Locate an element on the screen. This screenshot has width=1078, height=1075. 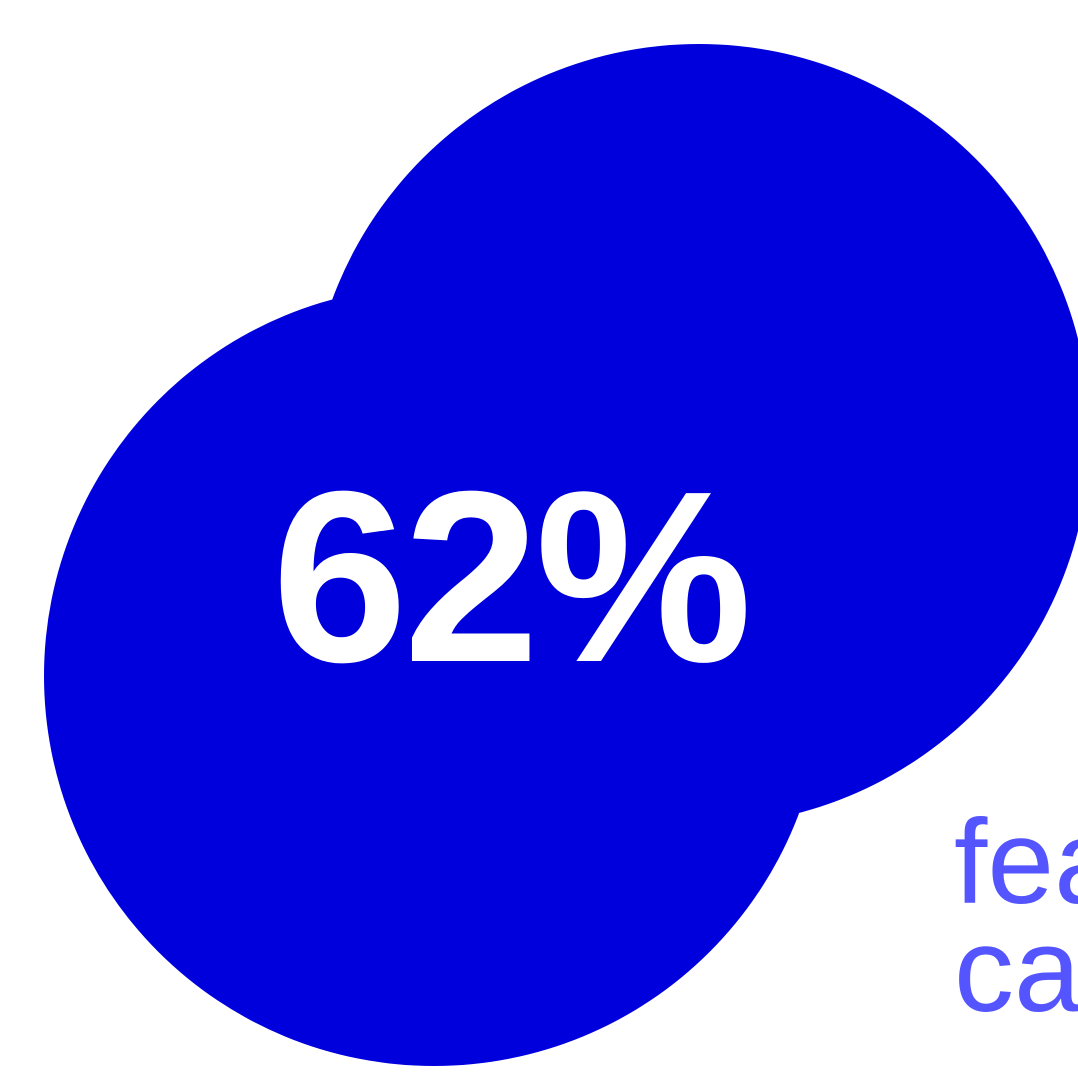
caption-text: fea ca is located at coordinates (1016, 916).